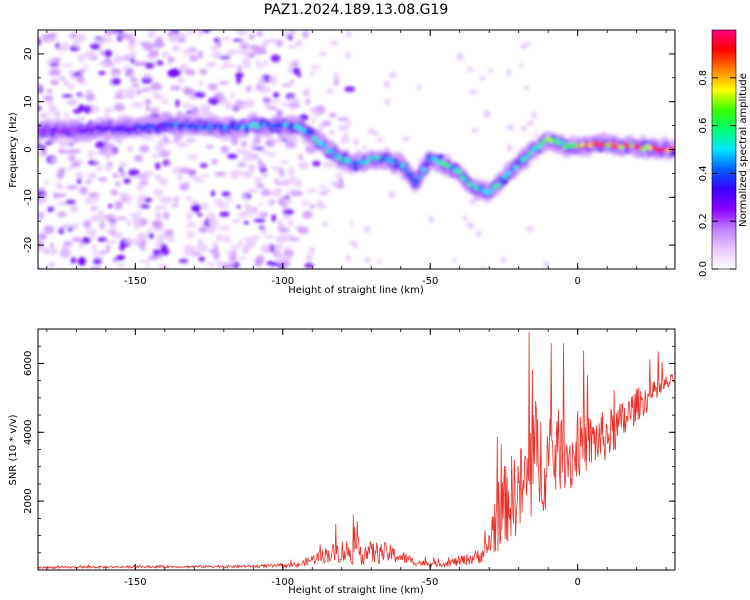  What do you see at coordinates (28, 432) in the screenshot?
I see `y-tick-label: 4000` at bounding box center [28, 432].